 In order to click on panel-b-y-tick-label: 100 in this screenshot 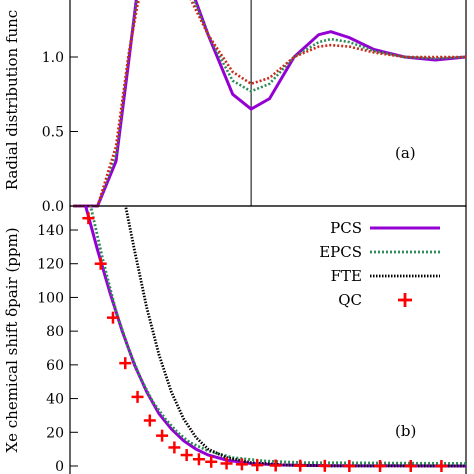, I will do `click(50, 298)`.